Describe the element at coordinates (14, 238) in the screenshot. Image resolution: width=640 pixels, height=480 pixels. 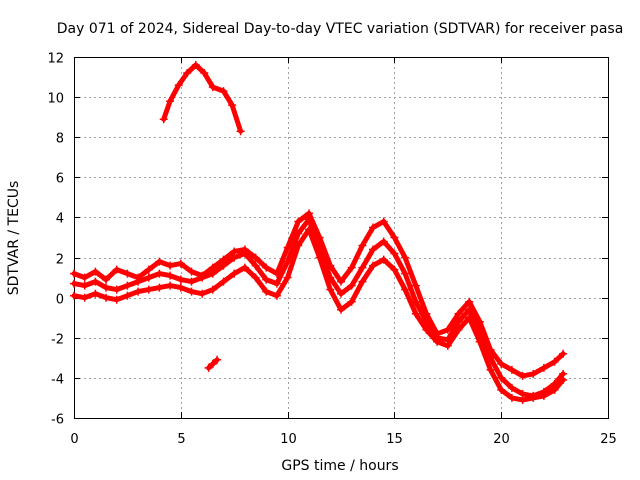
I see `y-axis-label: SDTVAR / TECUs` at that location.